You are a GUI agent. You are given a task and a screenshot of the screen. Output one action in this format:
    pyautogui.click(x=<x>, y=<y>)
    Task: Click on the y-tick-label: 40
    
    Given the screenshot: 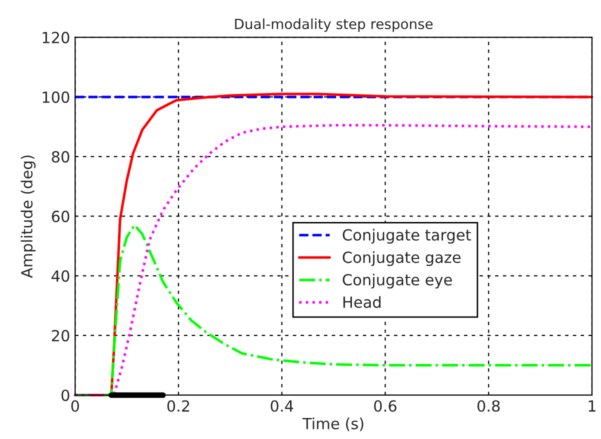 What is the action you would take?
    pyautogui.click(x=61, y=276)
    